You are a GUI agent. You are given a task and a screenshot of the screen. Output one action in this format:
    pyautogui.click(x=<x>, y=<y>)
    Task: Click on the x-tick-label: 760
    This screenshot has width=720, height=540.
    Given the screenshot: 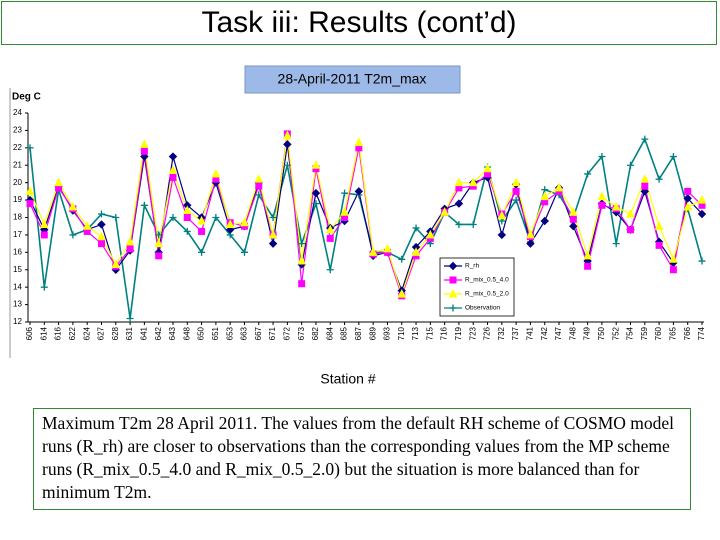 What is the action you would take?
    pyautogui.click(x=658, y=333)
    